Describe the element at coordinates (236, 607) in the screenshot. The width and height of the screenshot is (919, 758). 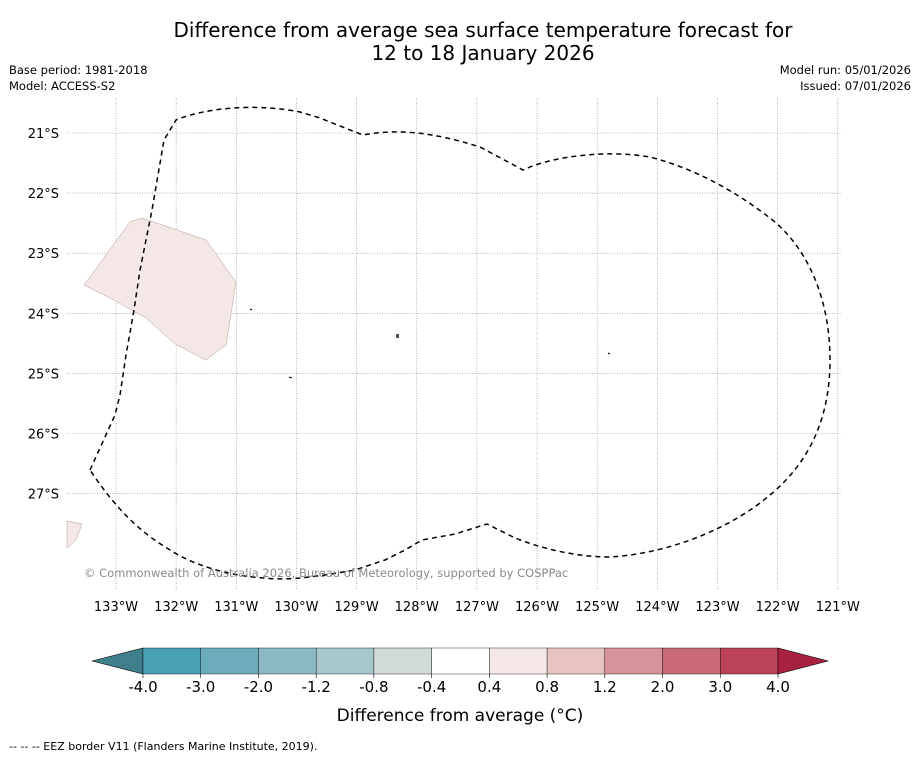
I see `longitude-label: 131°W` at that location.